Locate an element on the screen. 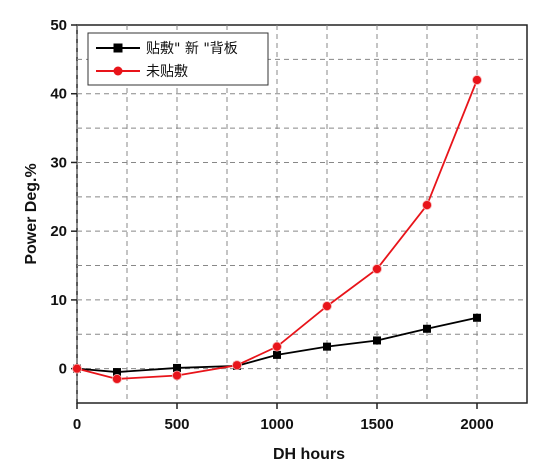 This screenshot has height=466, width=557. legend-label-0: 贴敷" 新 "背板 is located at coordinates (192, 49).